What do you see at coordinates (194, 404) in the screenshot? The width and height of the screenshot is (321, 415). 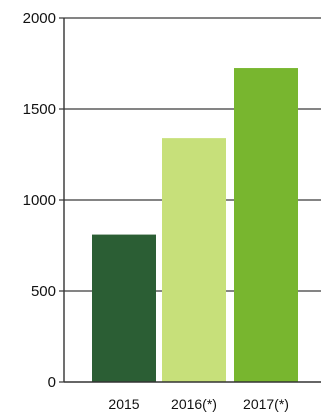 I see `x-tick-label: 2016(*)` at bounding box center [194, 404].